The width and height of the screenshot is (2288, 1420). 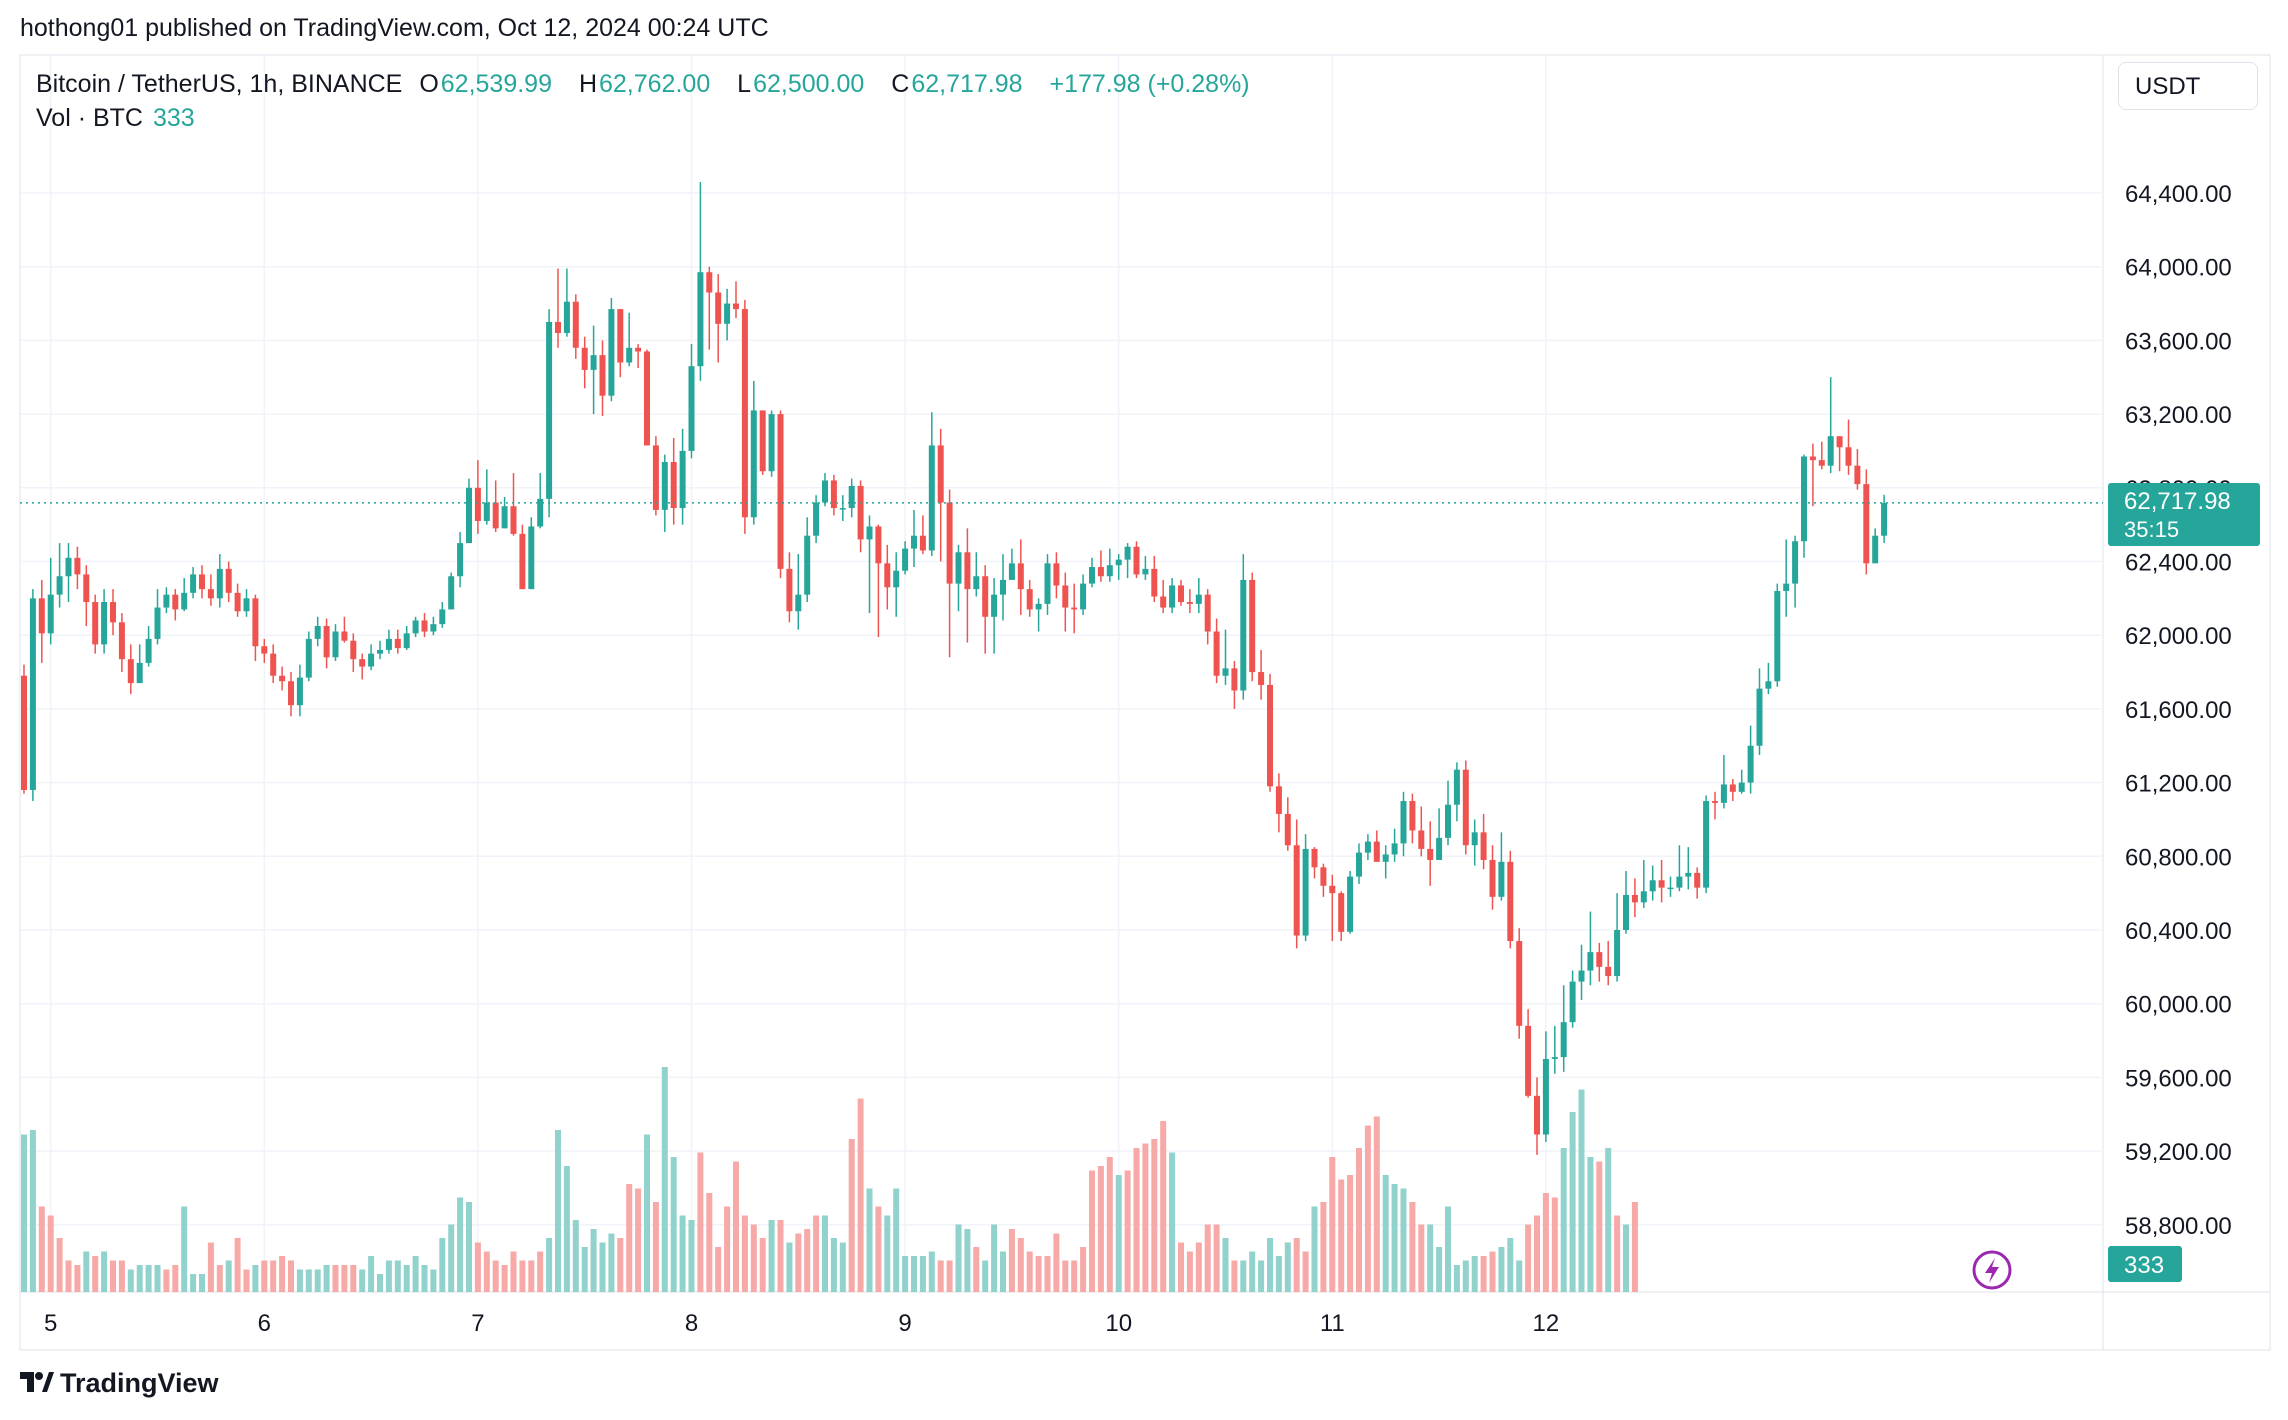 What do you see at coordinates (801, 1323) in the screenshot?
I see `time-axis: 5 6 7 8 9 10 11 12` at bounding box center [801, 1323].